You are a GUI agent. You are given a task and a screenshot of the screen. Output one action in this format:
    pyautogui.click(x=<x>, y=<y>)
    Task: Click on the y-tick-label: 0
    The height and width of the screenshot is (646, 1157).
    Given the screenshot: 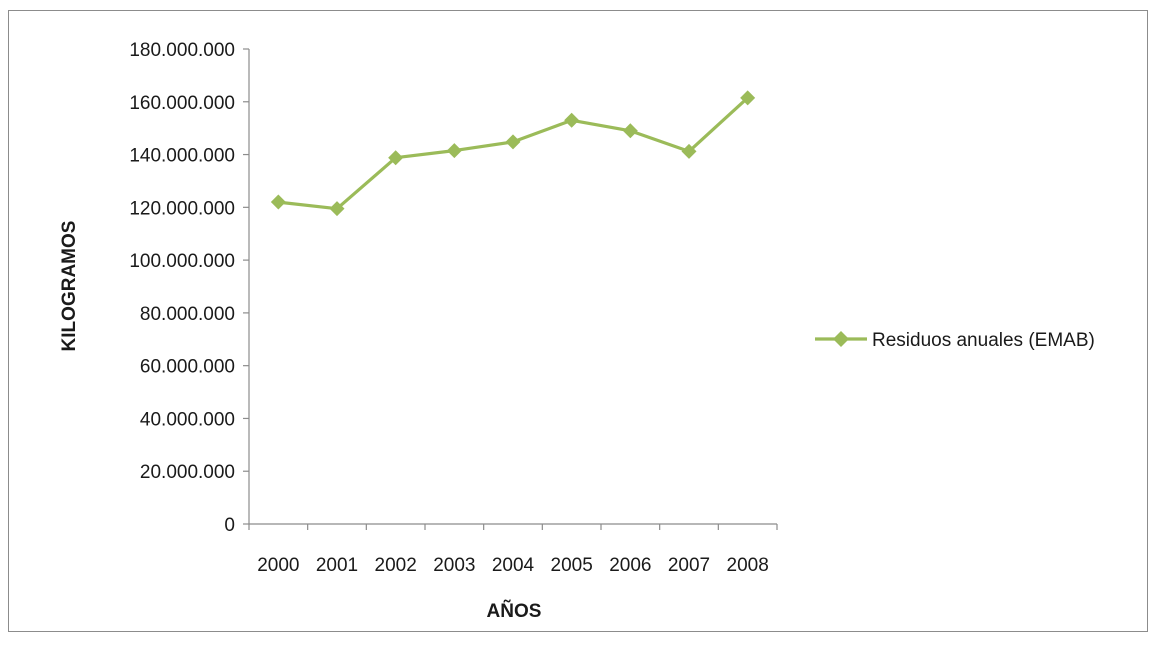 What is the action you would take?
    pyautogui.click(x=229, y=525)
    